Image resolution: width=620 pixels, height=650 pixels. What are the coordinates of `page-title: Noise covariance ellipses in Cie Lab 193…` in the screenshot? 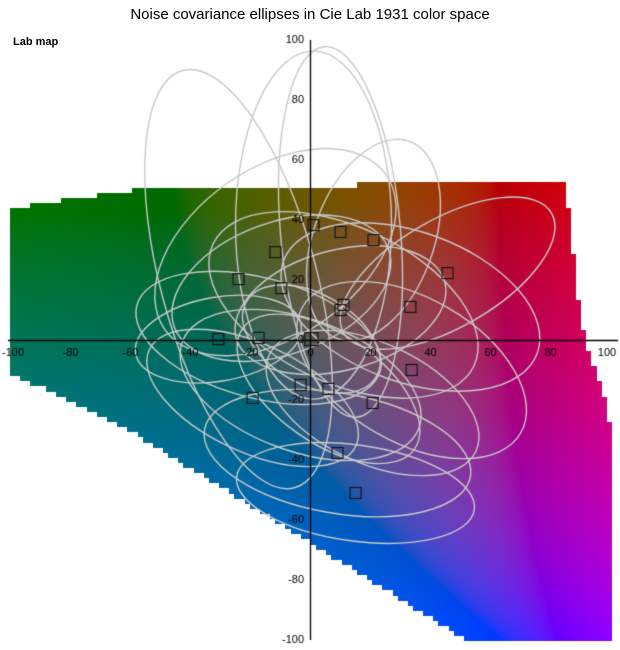 It's located at (310, 14).